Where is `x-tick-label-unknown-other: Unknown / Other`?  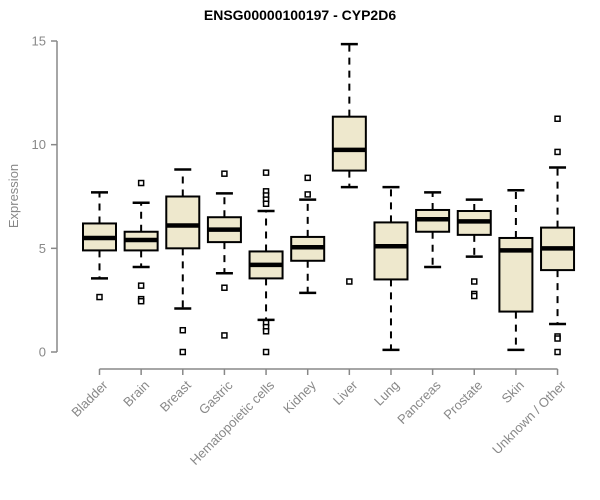
x-tick-label-unknown-other: Unknown / Other is located at coordinates (529, 417).